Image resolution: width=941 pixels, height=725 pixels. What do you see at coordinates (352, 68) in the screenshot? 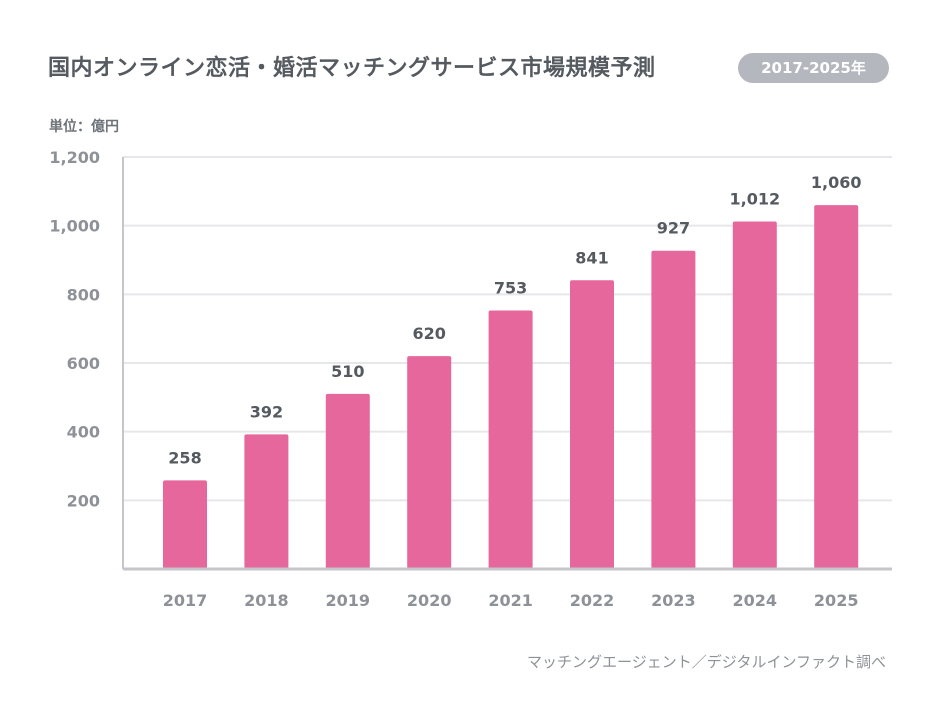
I see `chart-title: 国内オンライン恋活・婚活マッチングサービス市場規模予測` at bounding box center [352, 68].